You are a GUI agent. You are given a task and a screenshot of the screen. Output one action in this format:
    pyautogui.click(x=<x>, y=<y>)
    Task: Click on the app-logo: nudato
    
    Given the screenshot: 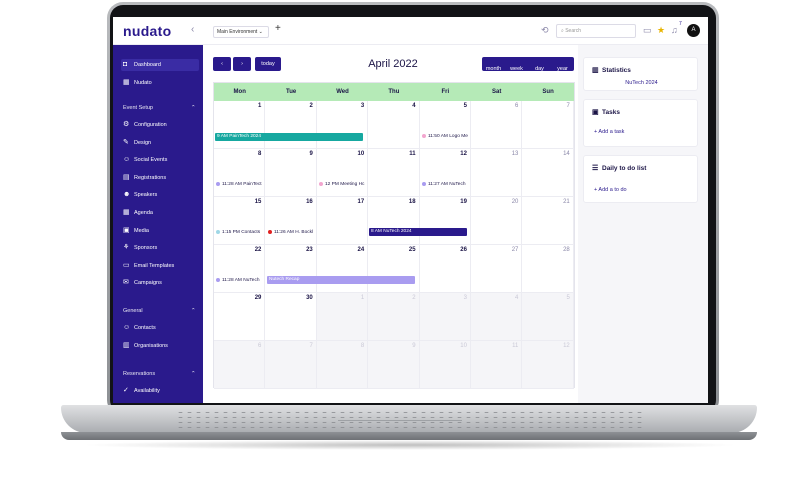 What is the action you would take?
    pyautogui.click(x=147, y=31)
    